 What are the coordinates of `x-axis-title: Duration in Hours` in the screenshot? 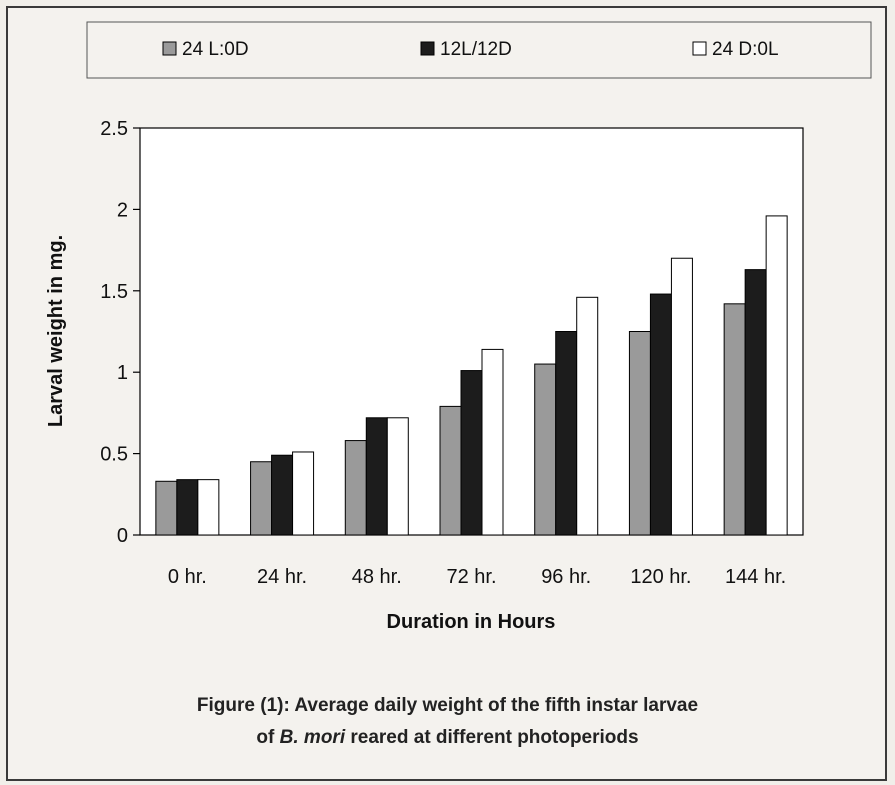 It's located at (471, 622).